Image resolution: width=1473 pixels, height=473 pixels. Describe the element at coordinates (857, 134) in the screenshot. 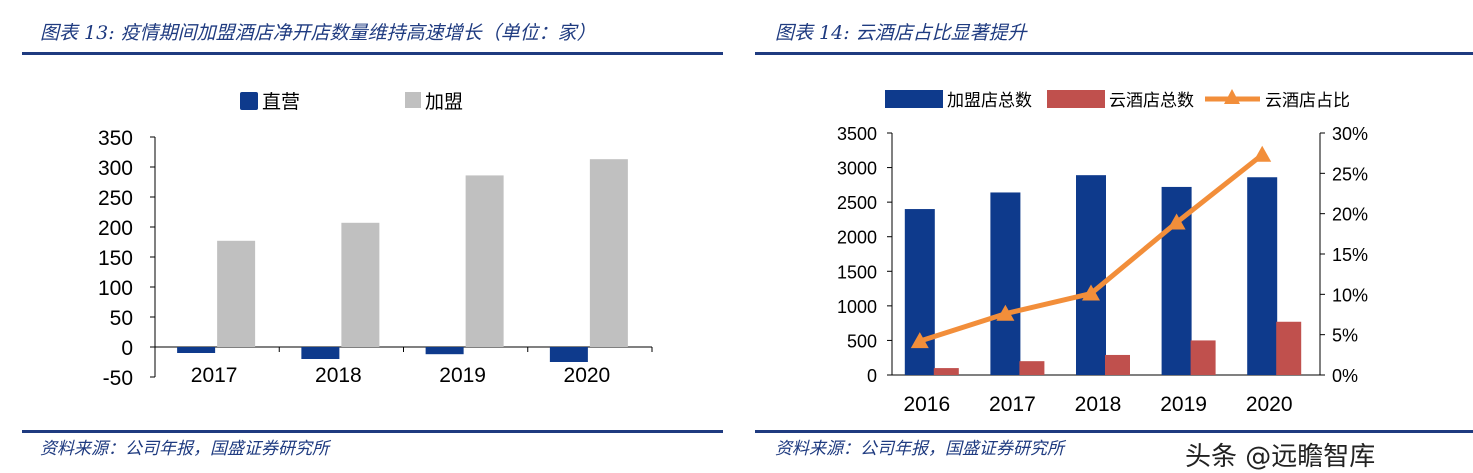

I see `y-tick-label: 3500` at that location.